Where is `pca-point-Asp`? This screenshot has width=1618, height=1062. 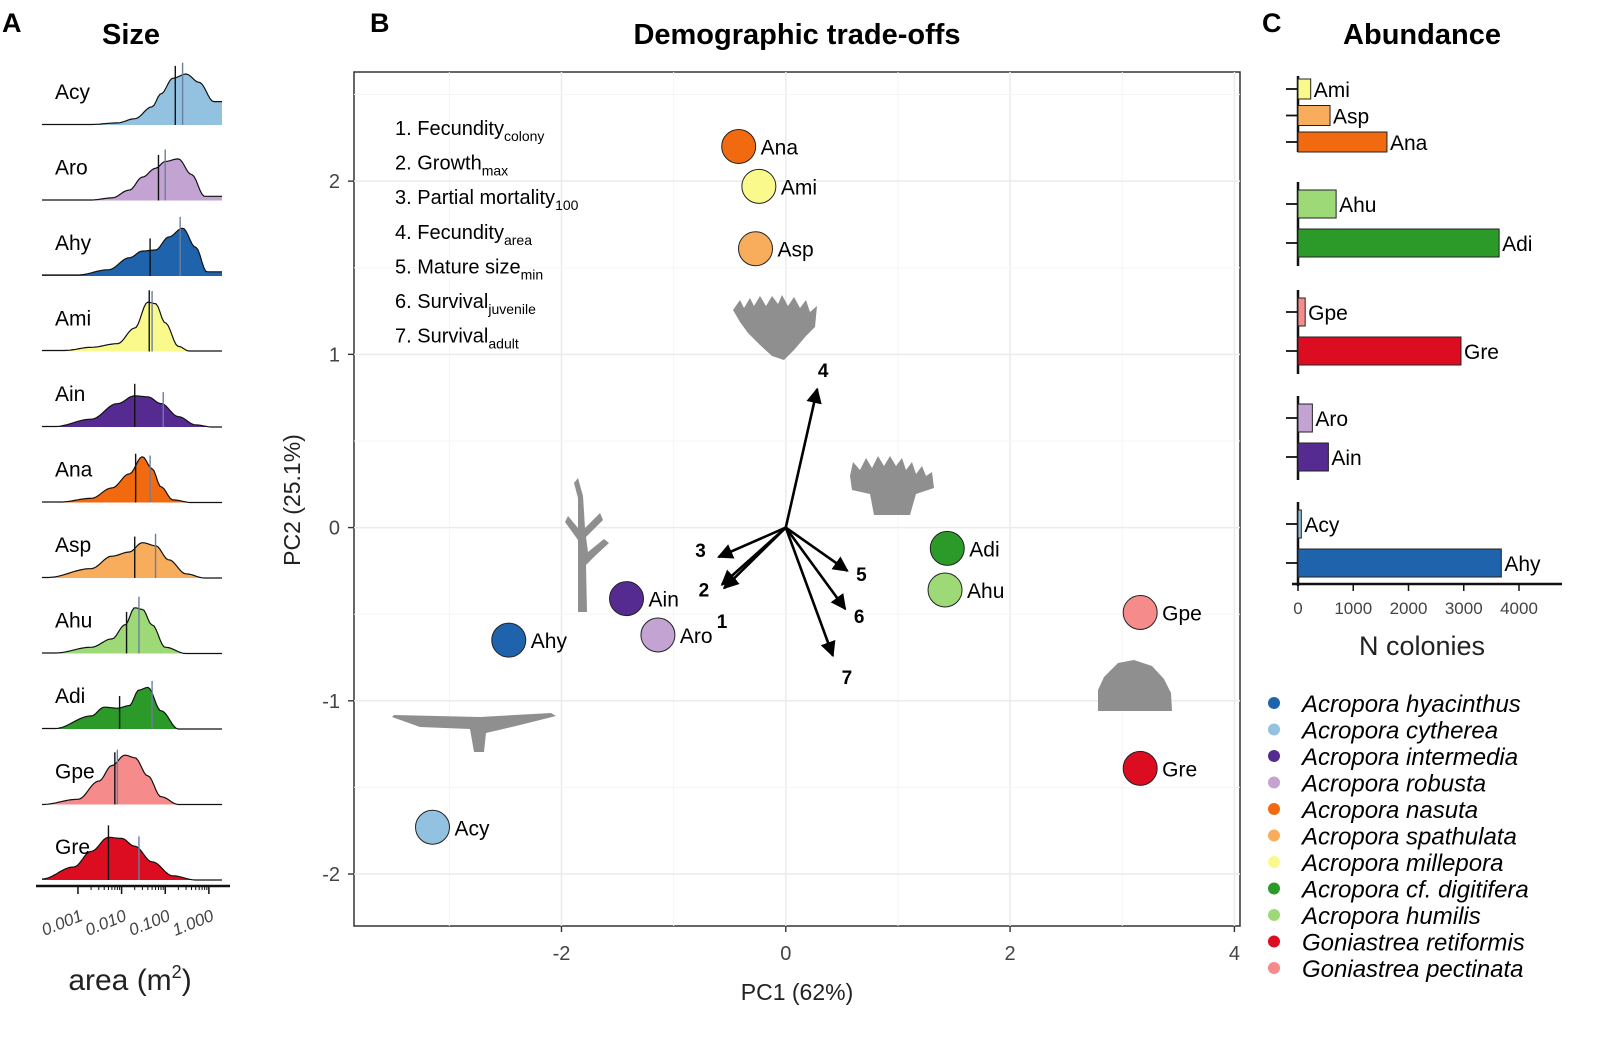 pca-point-Asp is located at coordinates (756, 249).